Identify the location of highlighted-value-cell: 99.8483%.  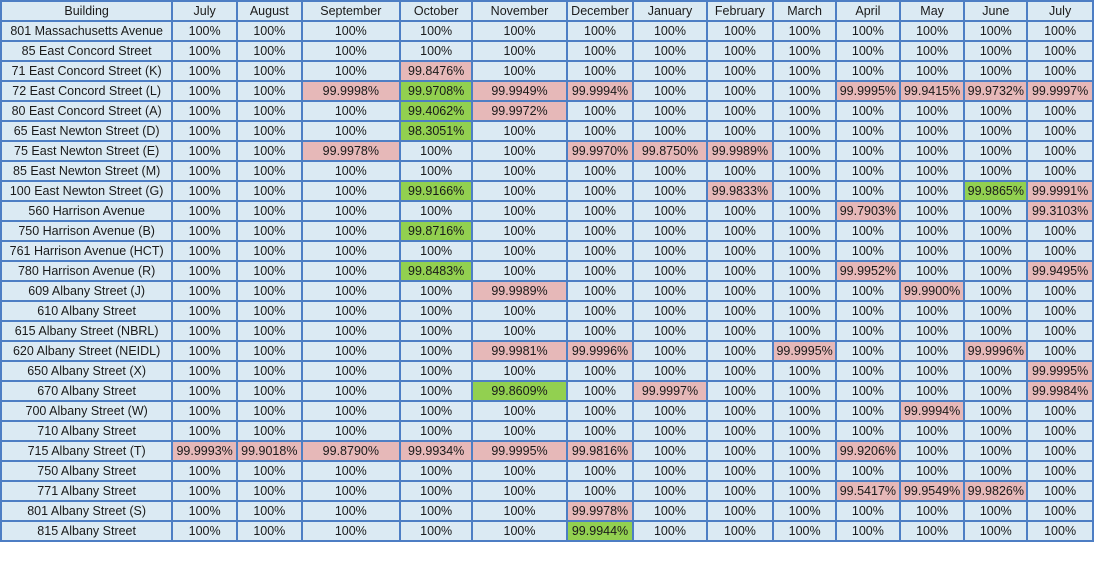
(436, 271).